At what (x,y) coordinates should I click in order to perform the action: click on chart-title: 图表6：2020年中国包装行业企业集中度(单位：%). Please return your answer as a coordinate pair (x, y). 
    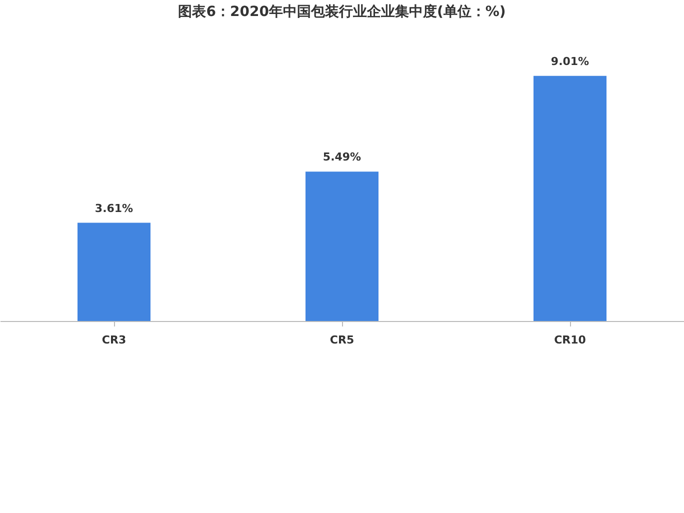
    Looking at the image, I should click on (342, 11).